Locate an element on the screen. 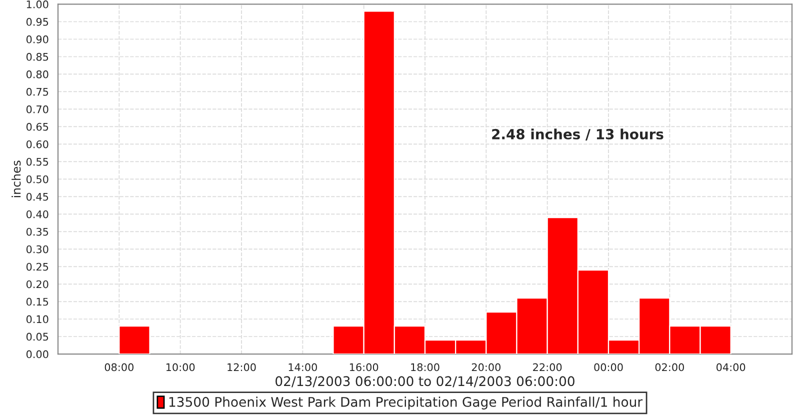 The image size is (800, 420). y-tick-label: 0.55 is located at coordinates (37, 162).